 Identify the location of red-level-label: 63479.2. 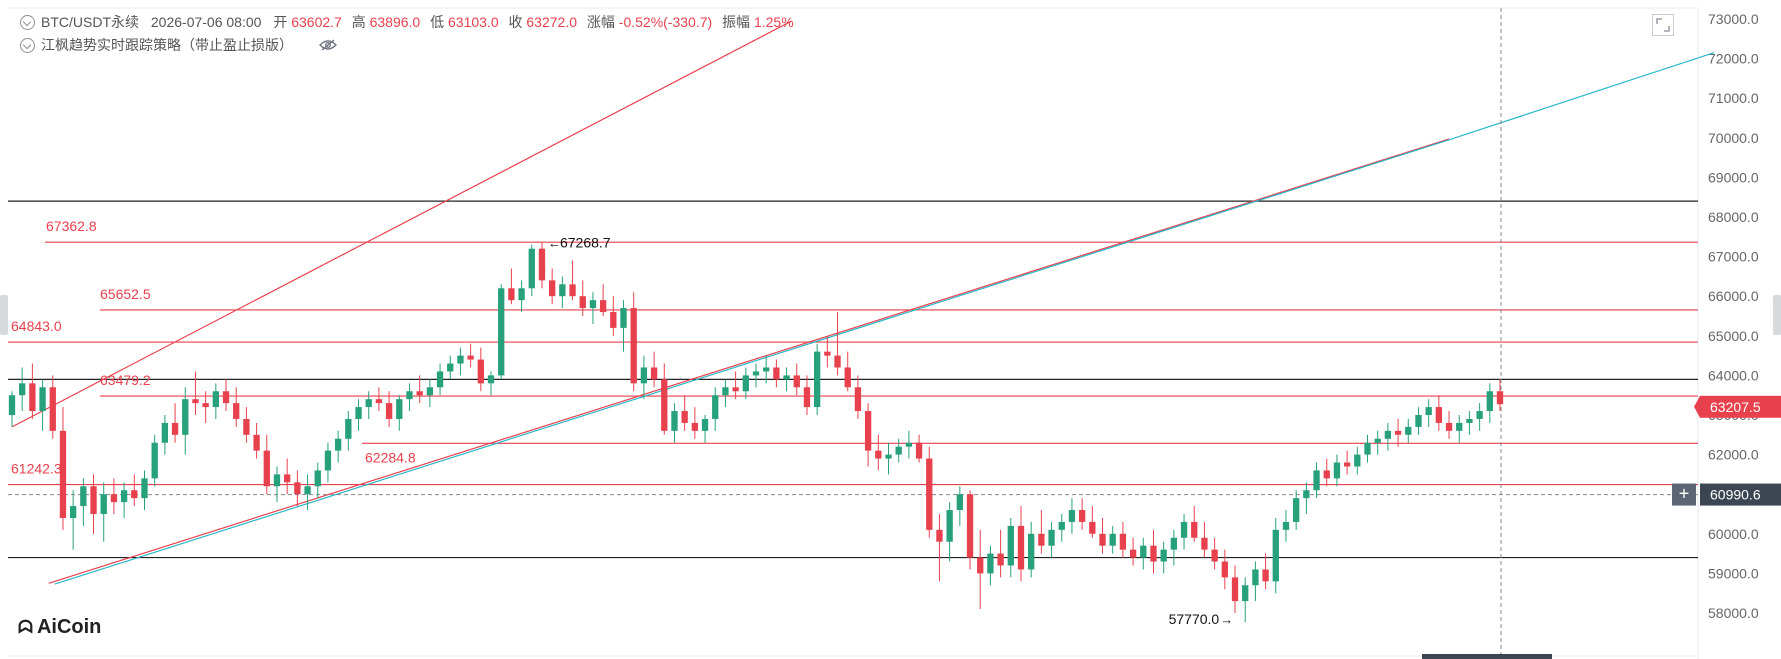
(125, 380).